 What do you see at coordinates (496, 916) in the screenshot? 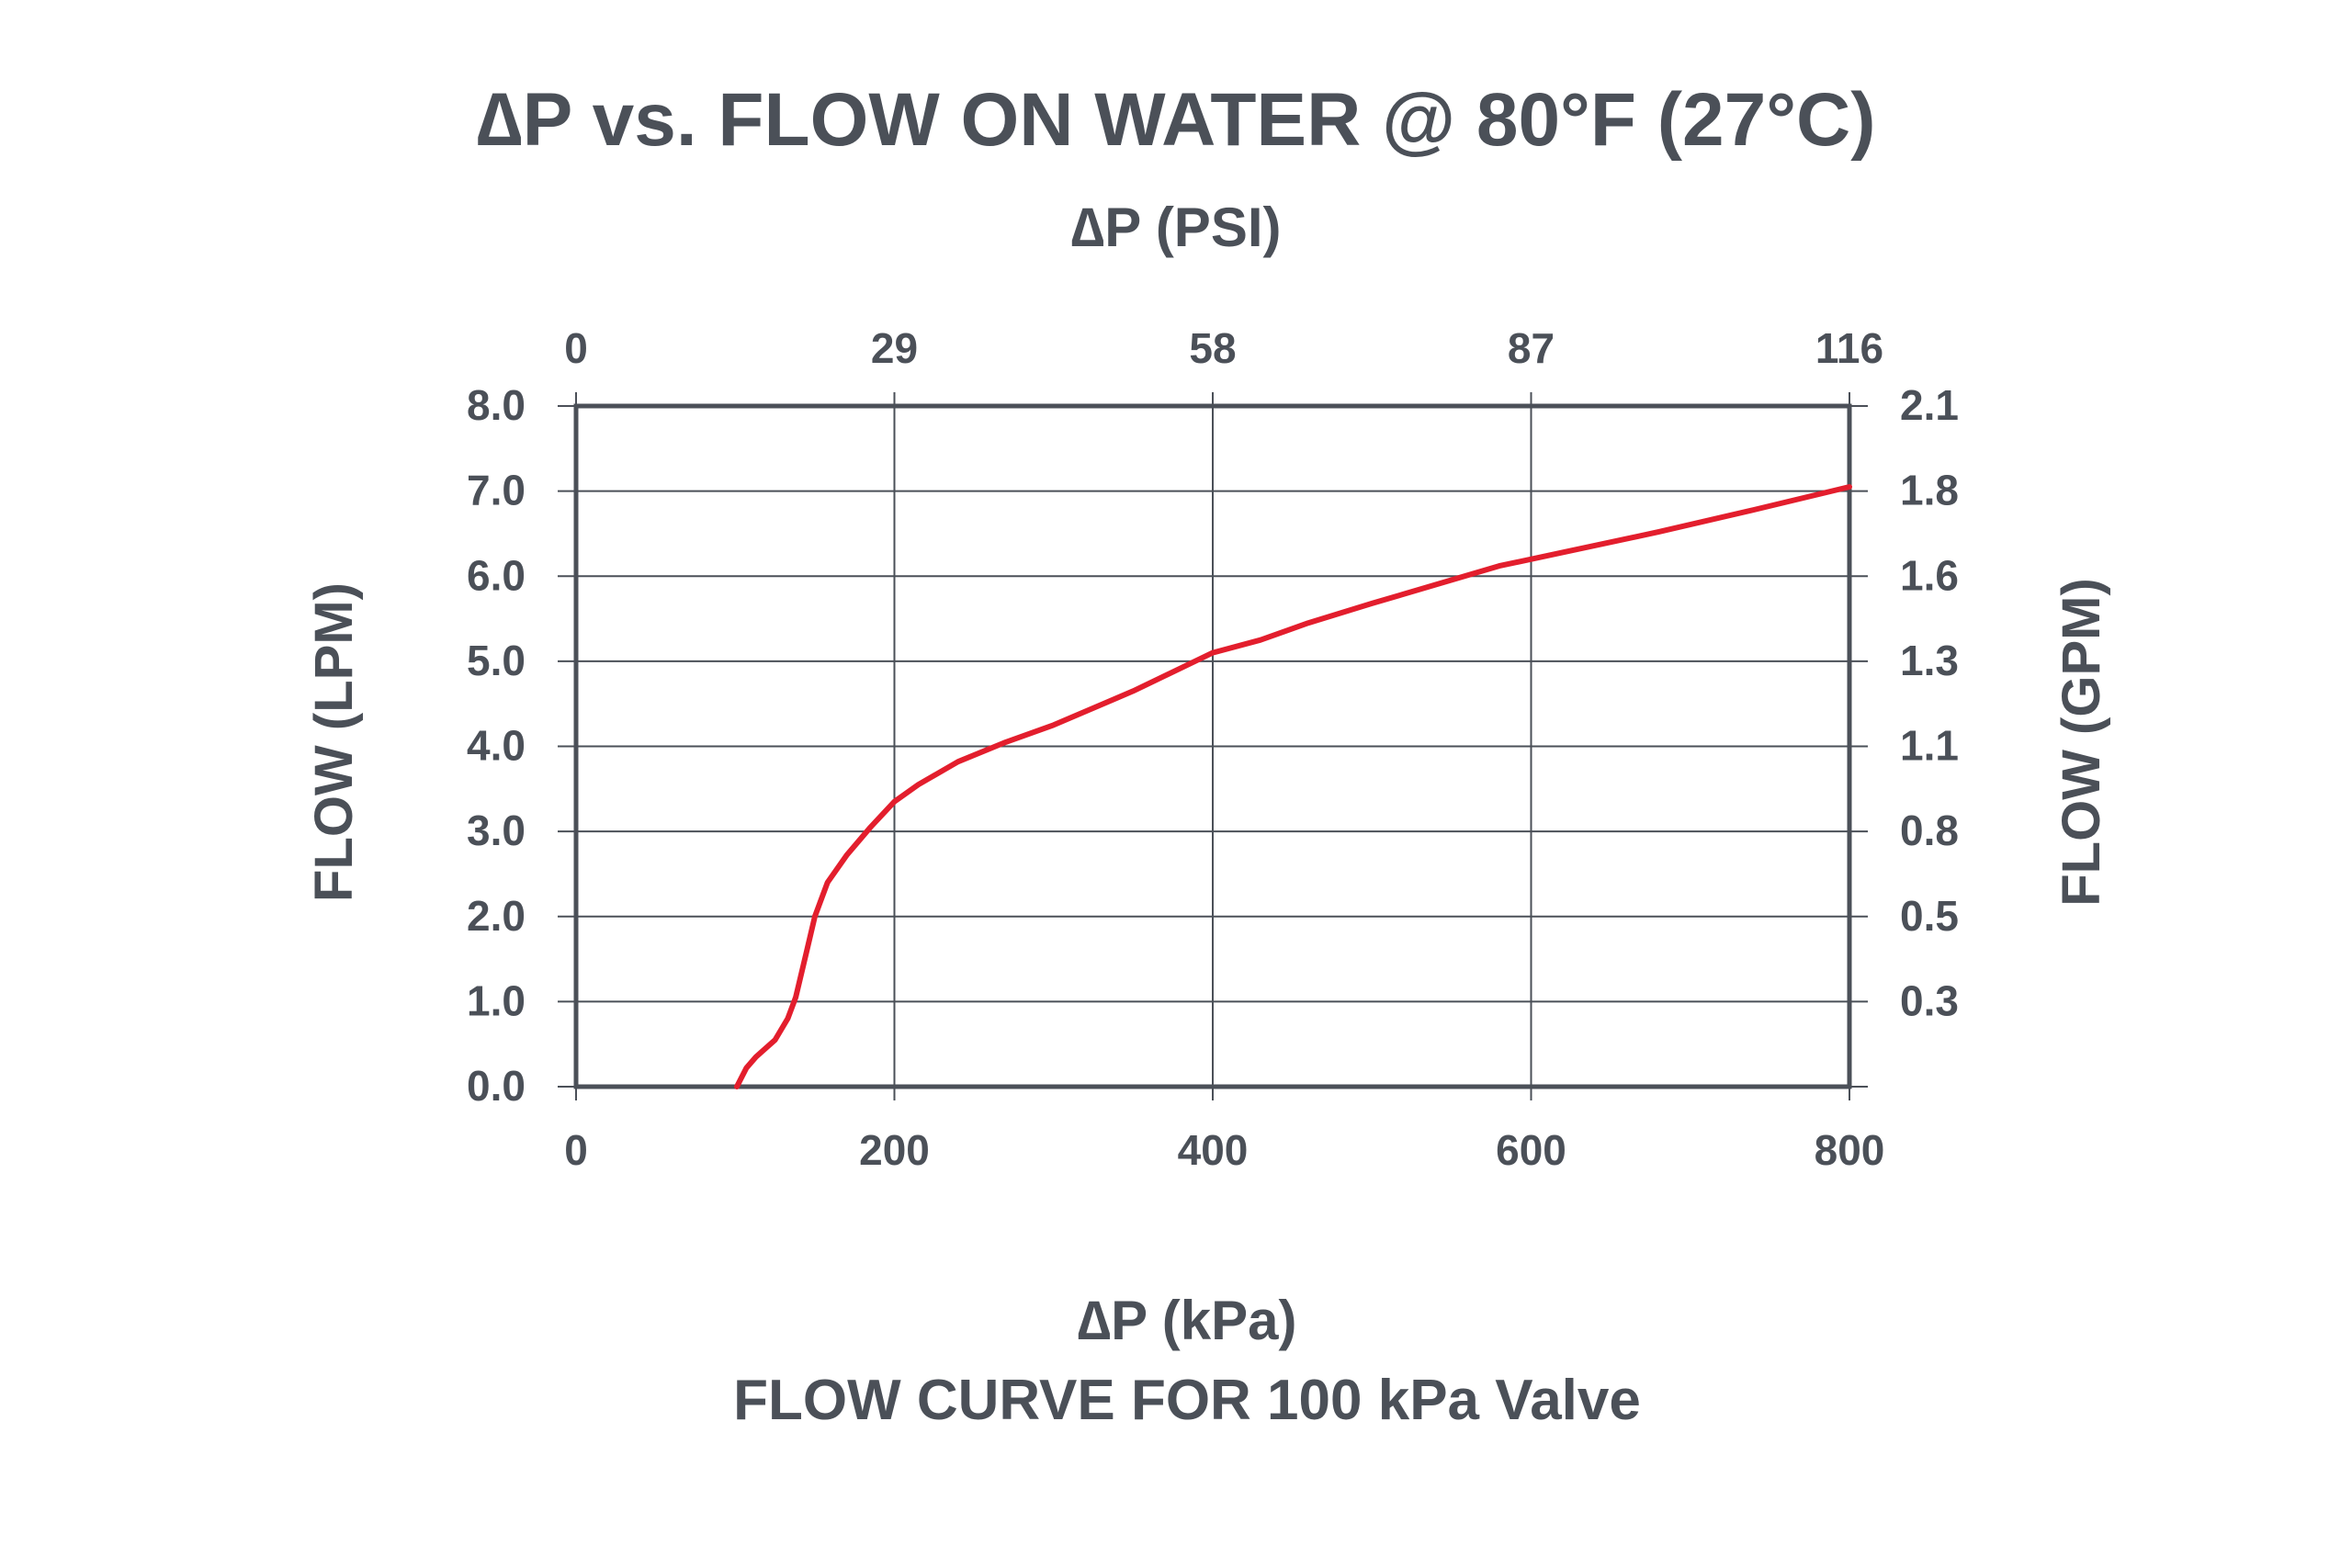
I see `y-tick-label: 2.0` at bounding box center [496, 916].